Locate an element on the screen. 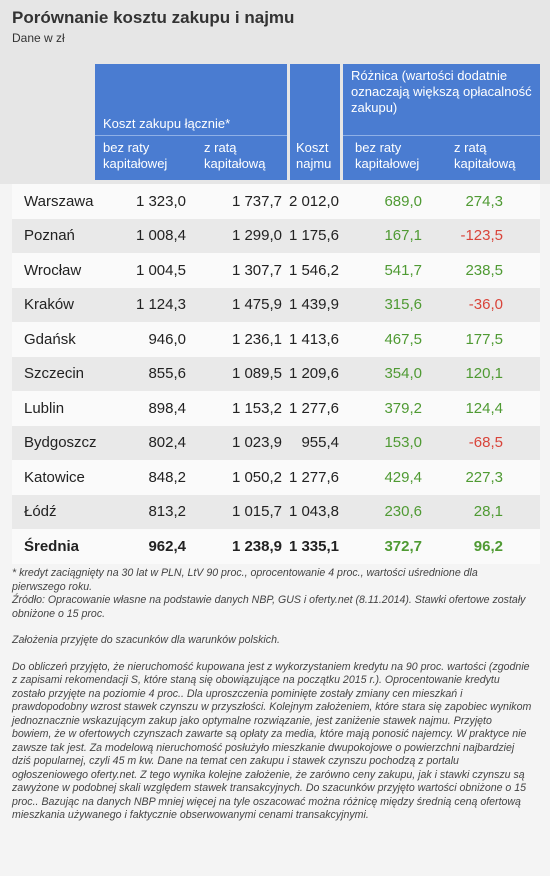 Image resolution: width=550 pixels, height=876 pixels. cell: 1 236,1 is located at coordinates (256, 339).